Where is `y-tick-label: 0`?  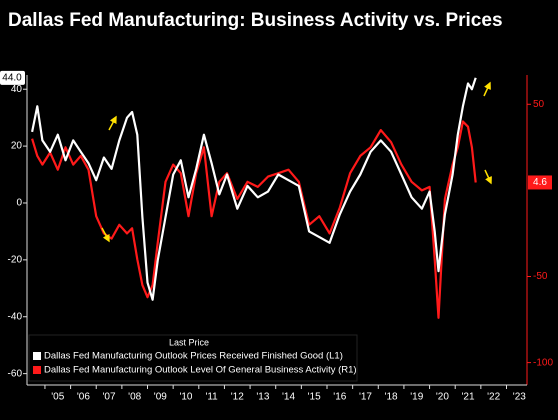
y-tick-label: 0 is located at coordinates (19, 203).